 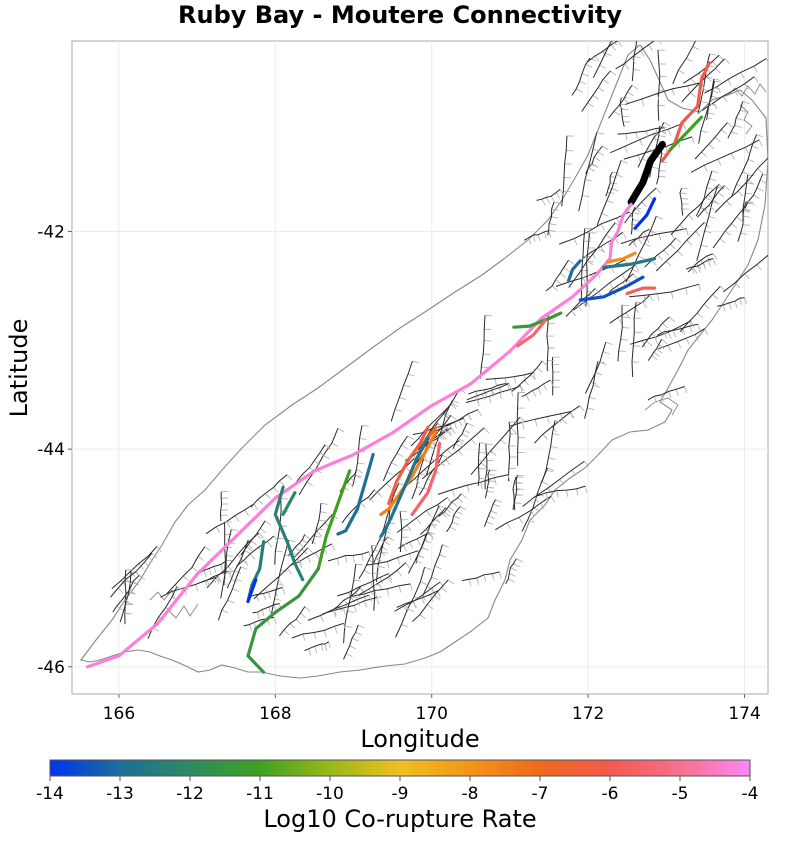 I want to click on colorbar-tick-label: -6, so click(x=610, y=794).